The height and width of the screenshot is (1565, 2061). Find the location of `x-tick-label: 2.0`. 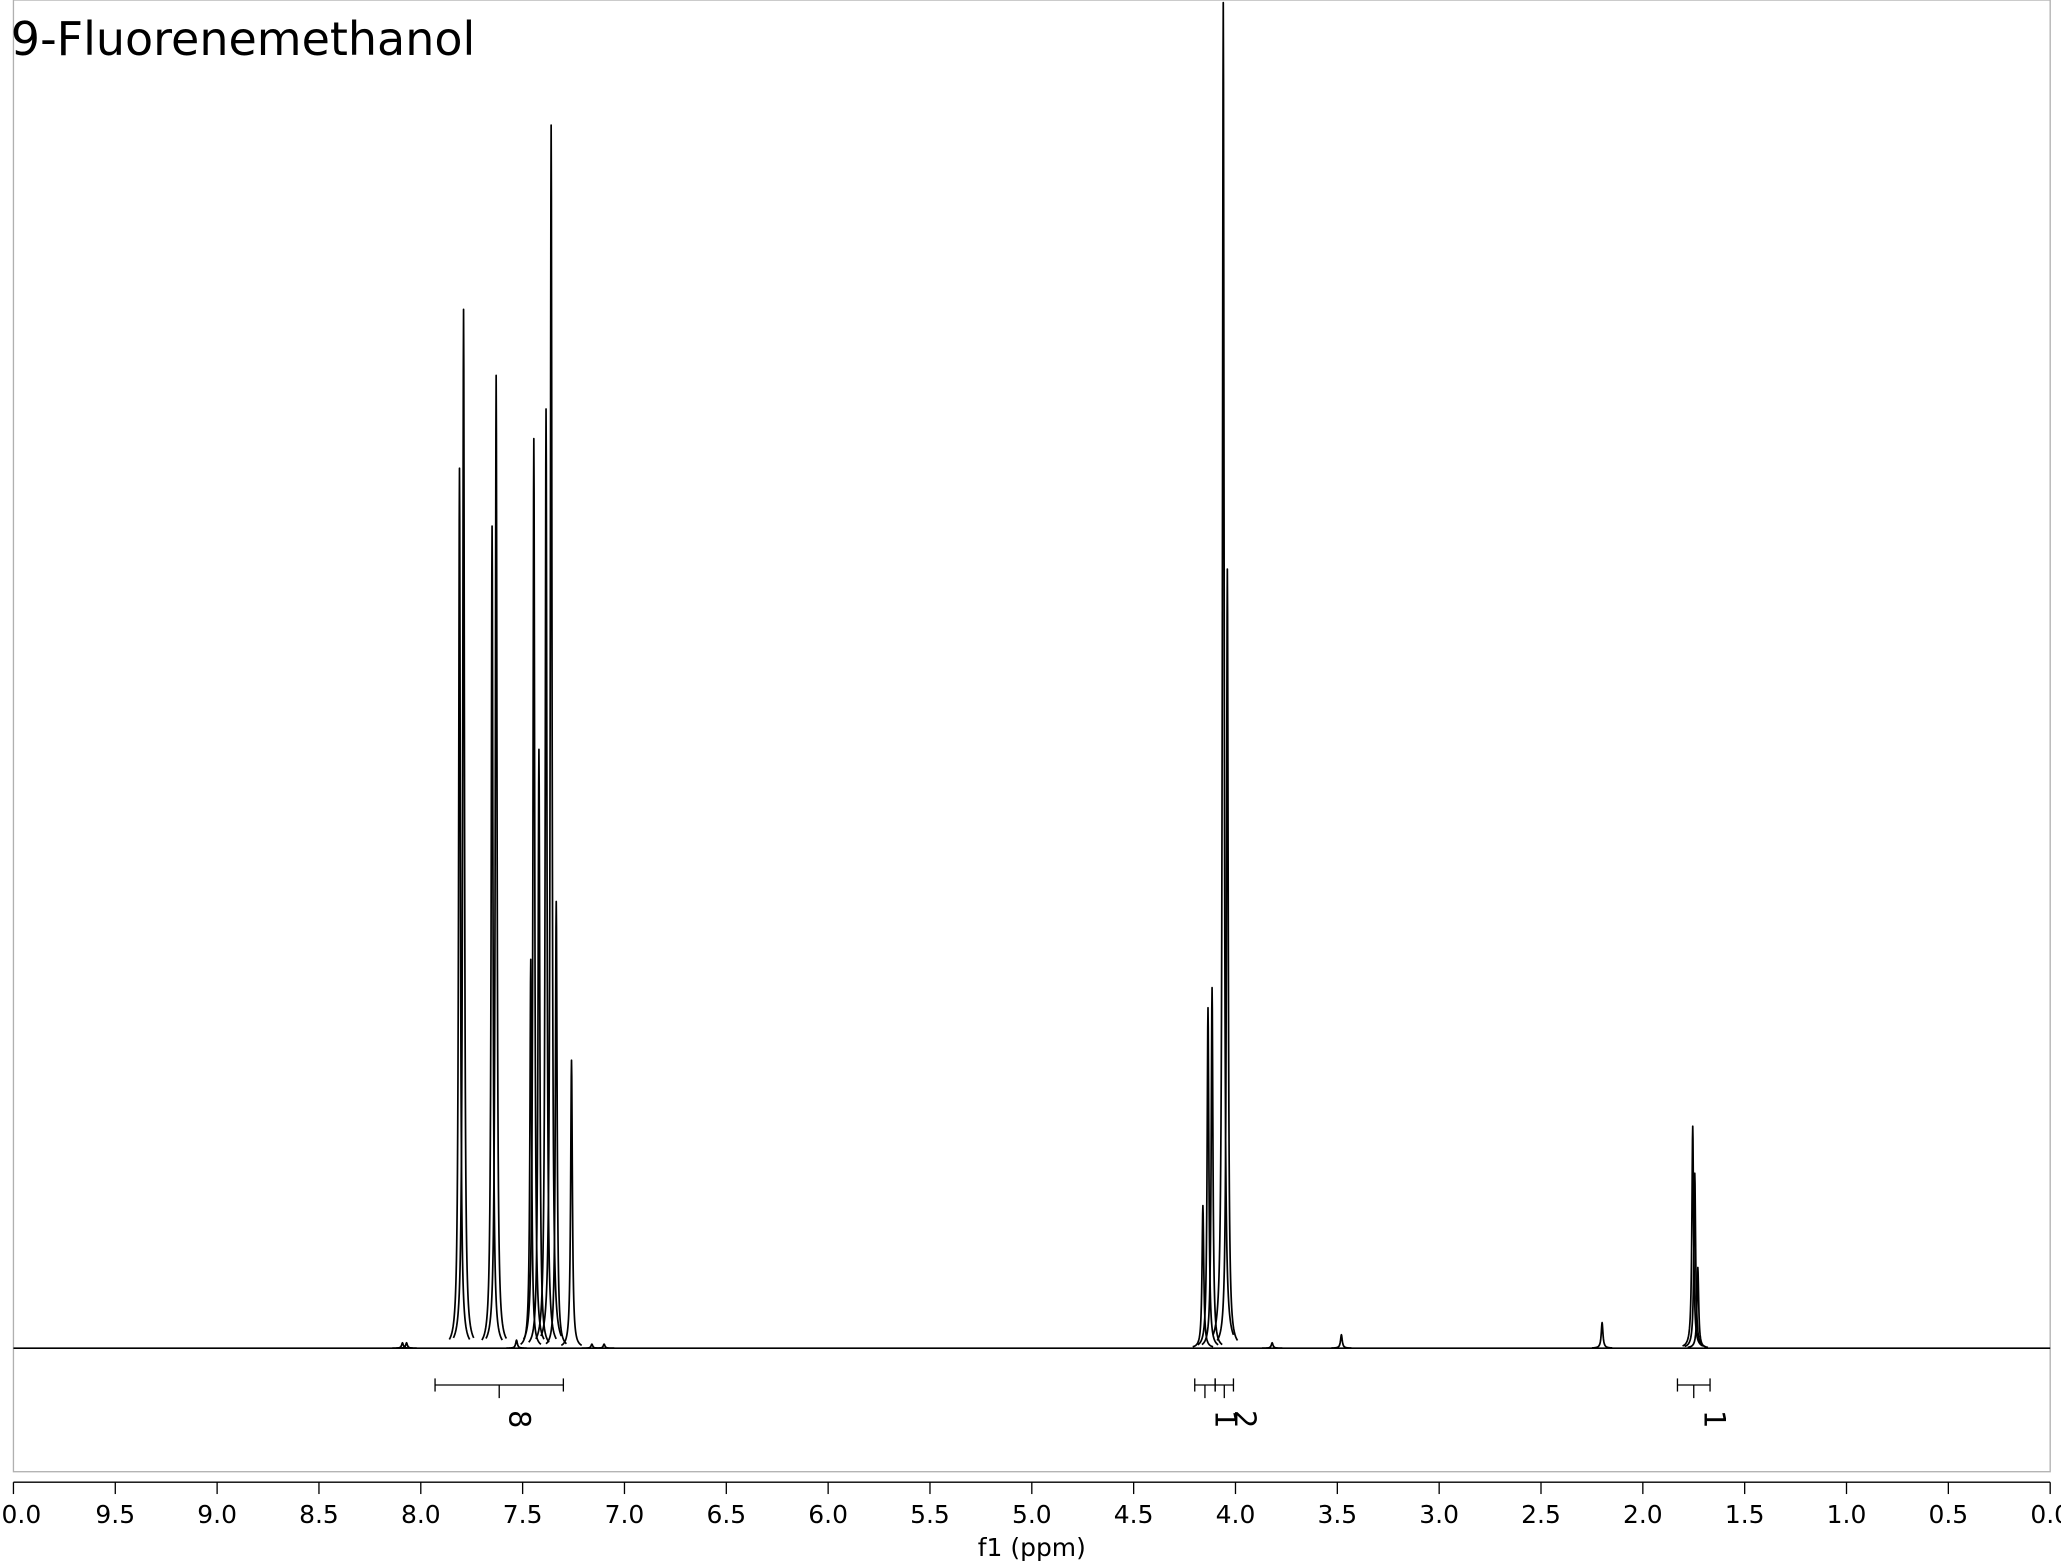

x-tick-label: 2.0 is located at coordinates (1643, 1514).